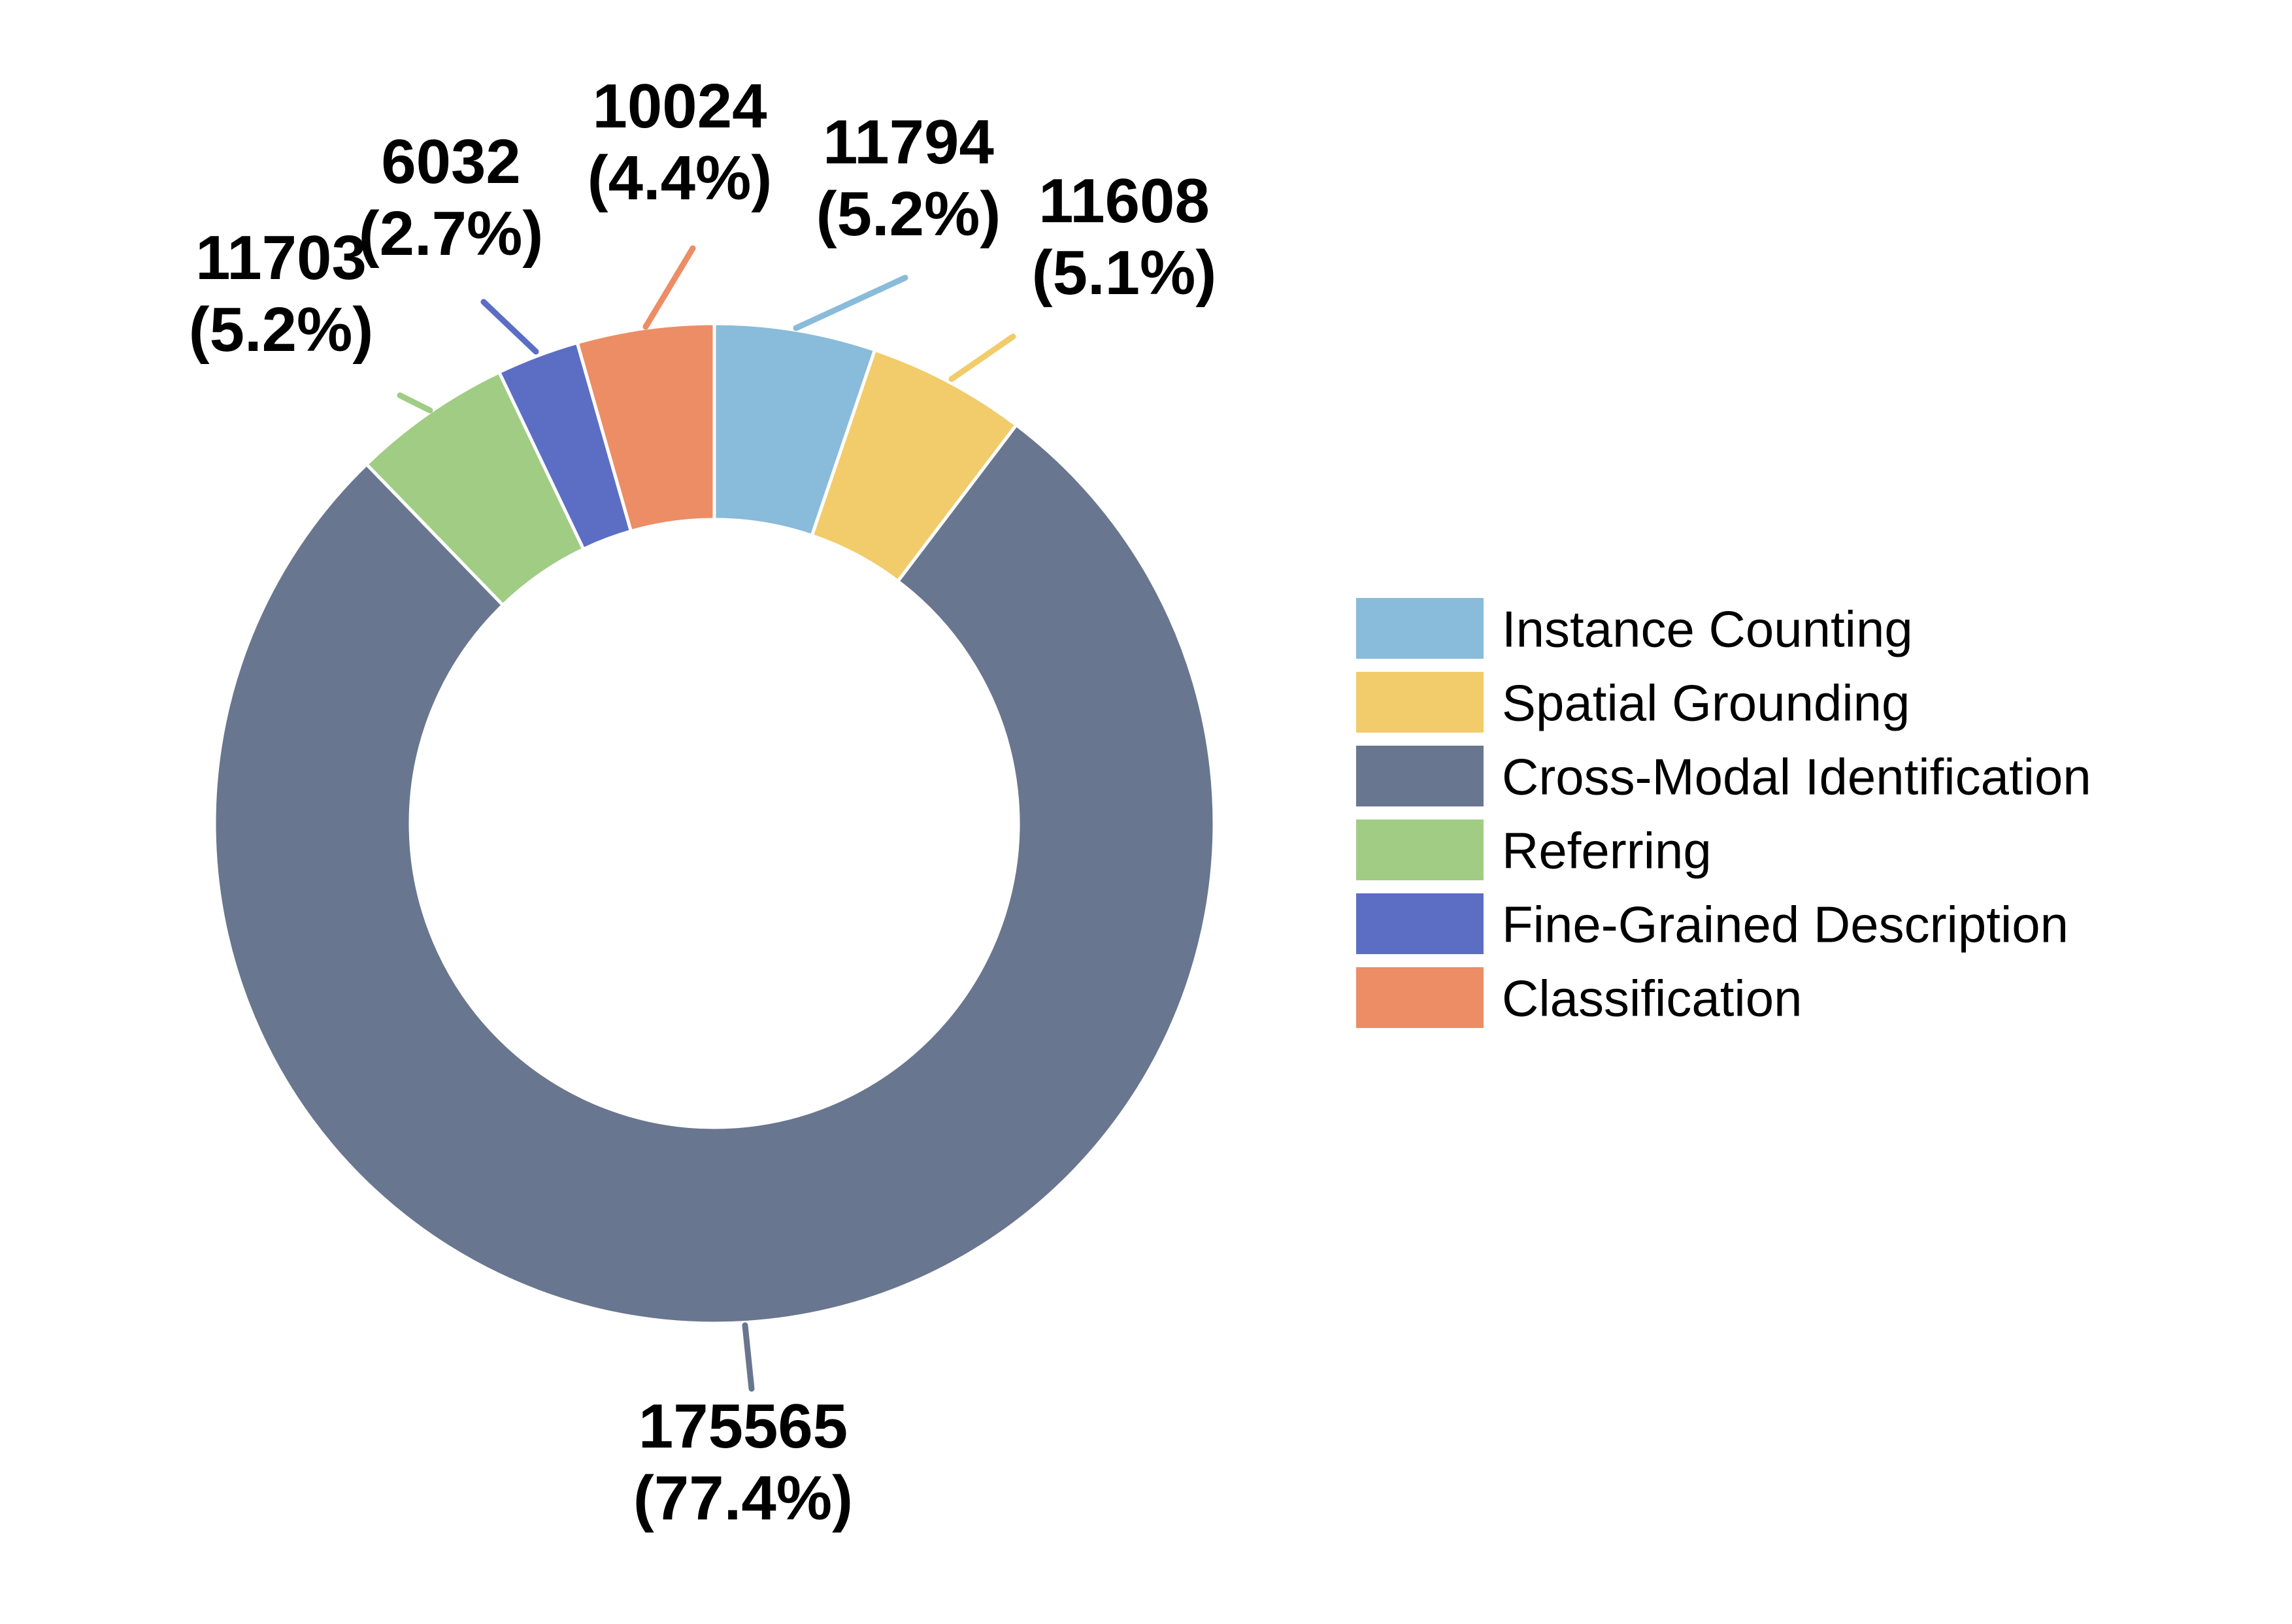 The height and width of the screenshot is (1624, 2292). I want to click on data-label-value: 6032, so click(451, 162).